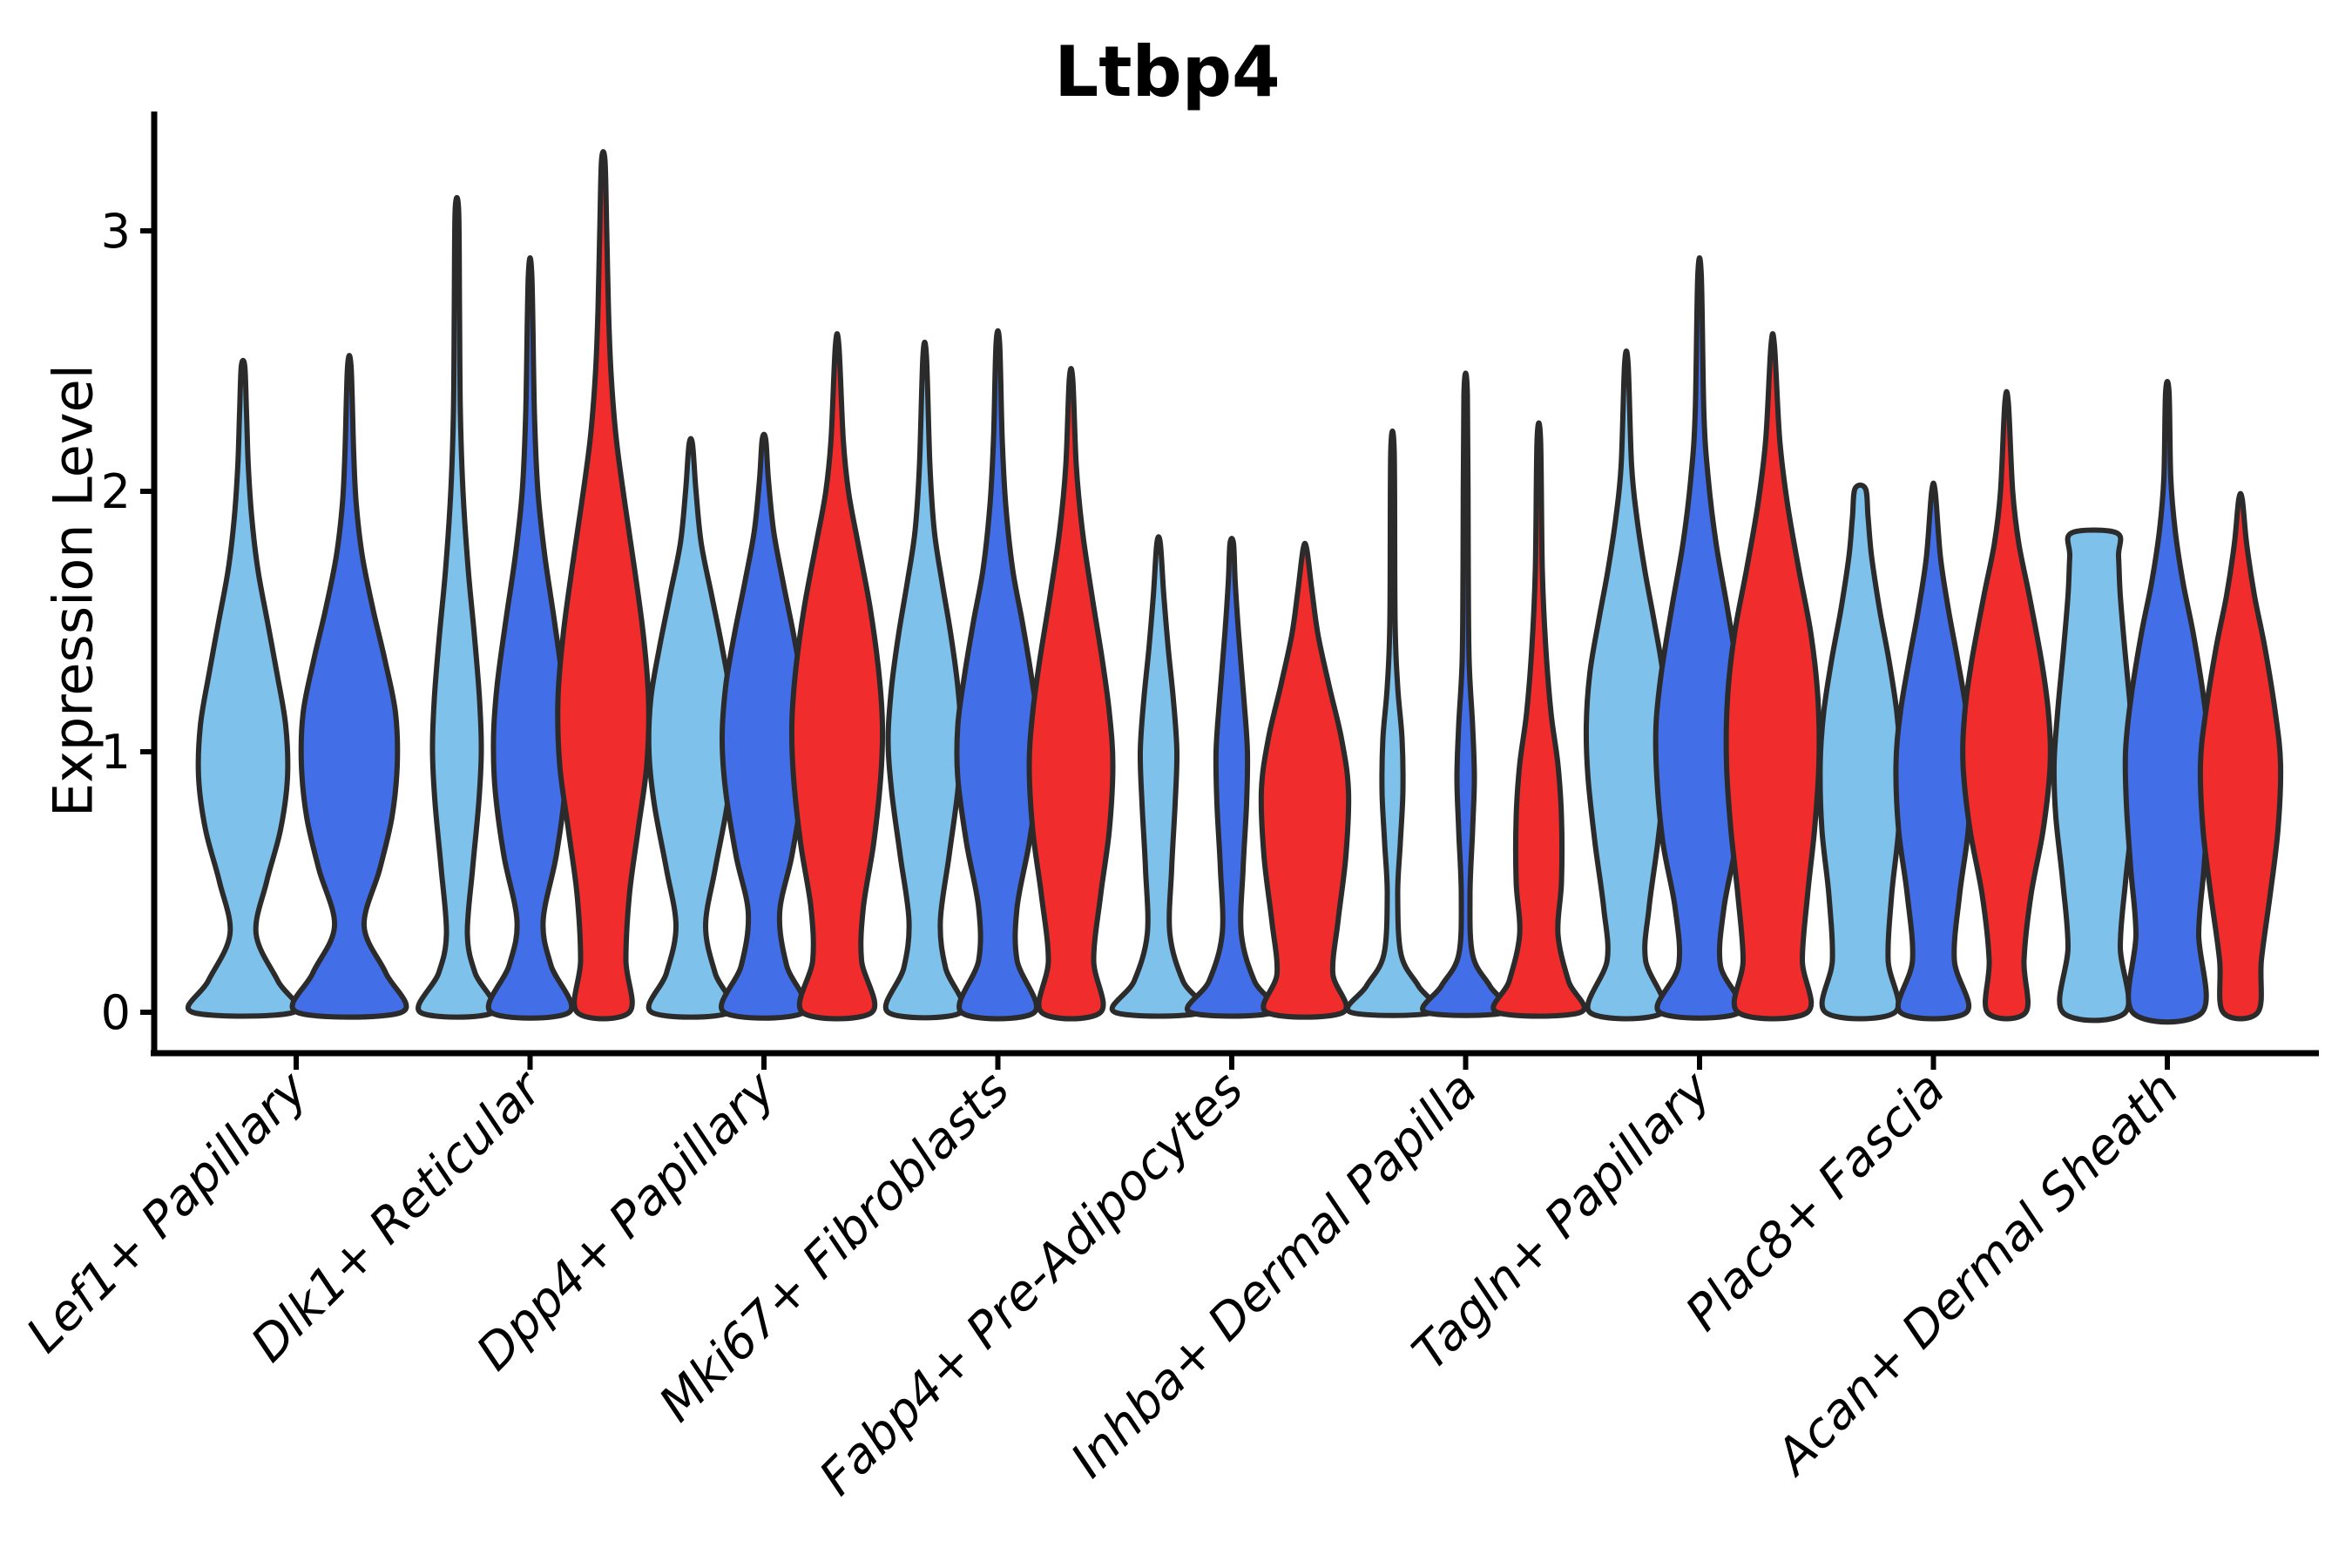 This screenshot has width=2352, height=1568. What do you see at coordinates (1031, 1283) in the screenshot?
I see `x-tick-label: Fabp4+ Pre-Adipocytes` at bounding box center [1031, 1283].